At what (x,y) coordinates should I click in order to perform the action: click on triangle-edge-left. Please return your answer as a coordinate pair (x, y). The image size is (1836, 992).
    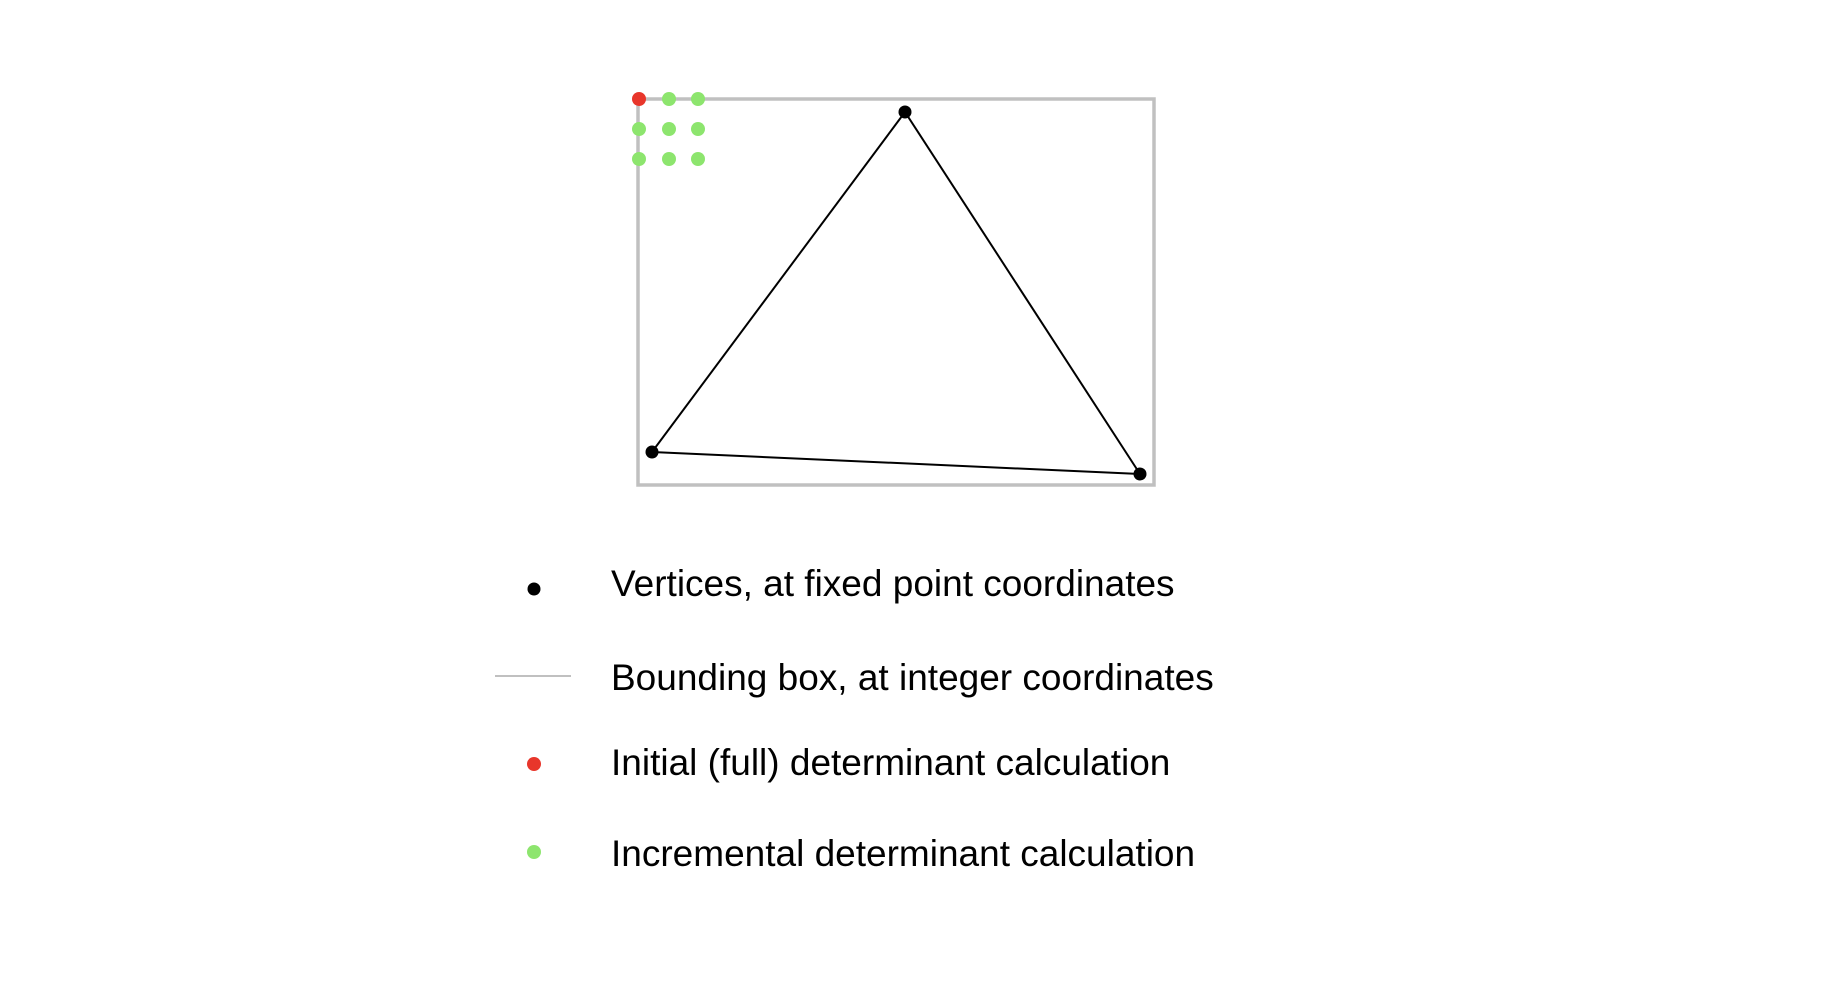
    Looking at the image, I should click on (778, 282).